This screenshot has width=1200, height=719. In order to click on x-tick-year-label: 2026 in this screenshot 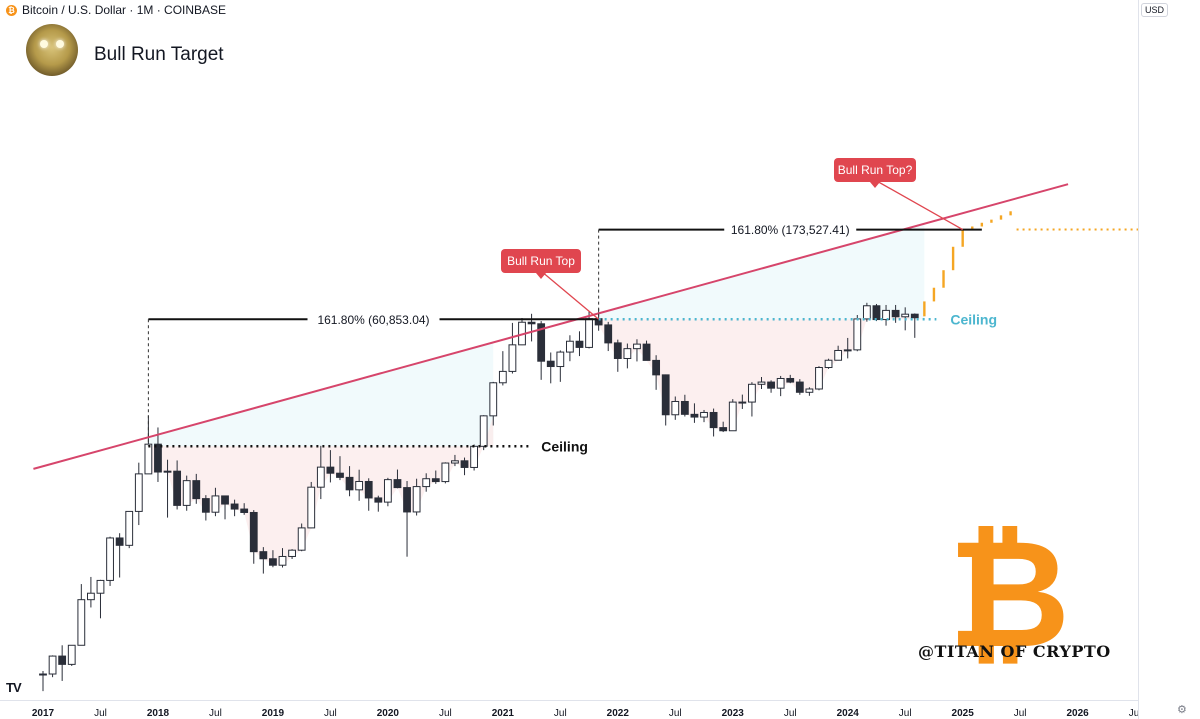, I will do `click(1078, 713)`.